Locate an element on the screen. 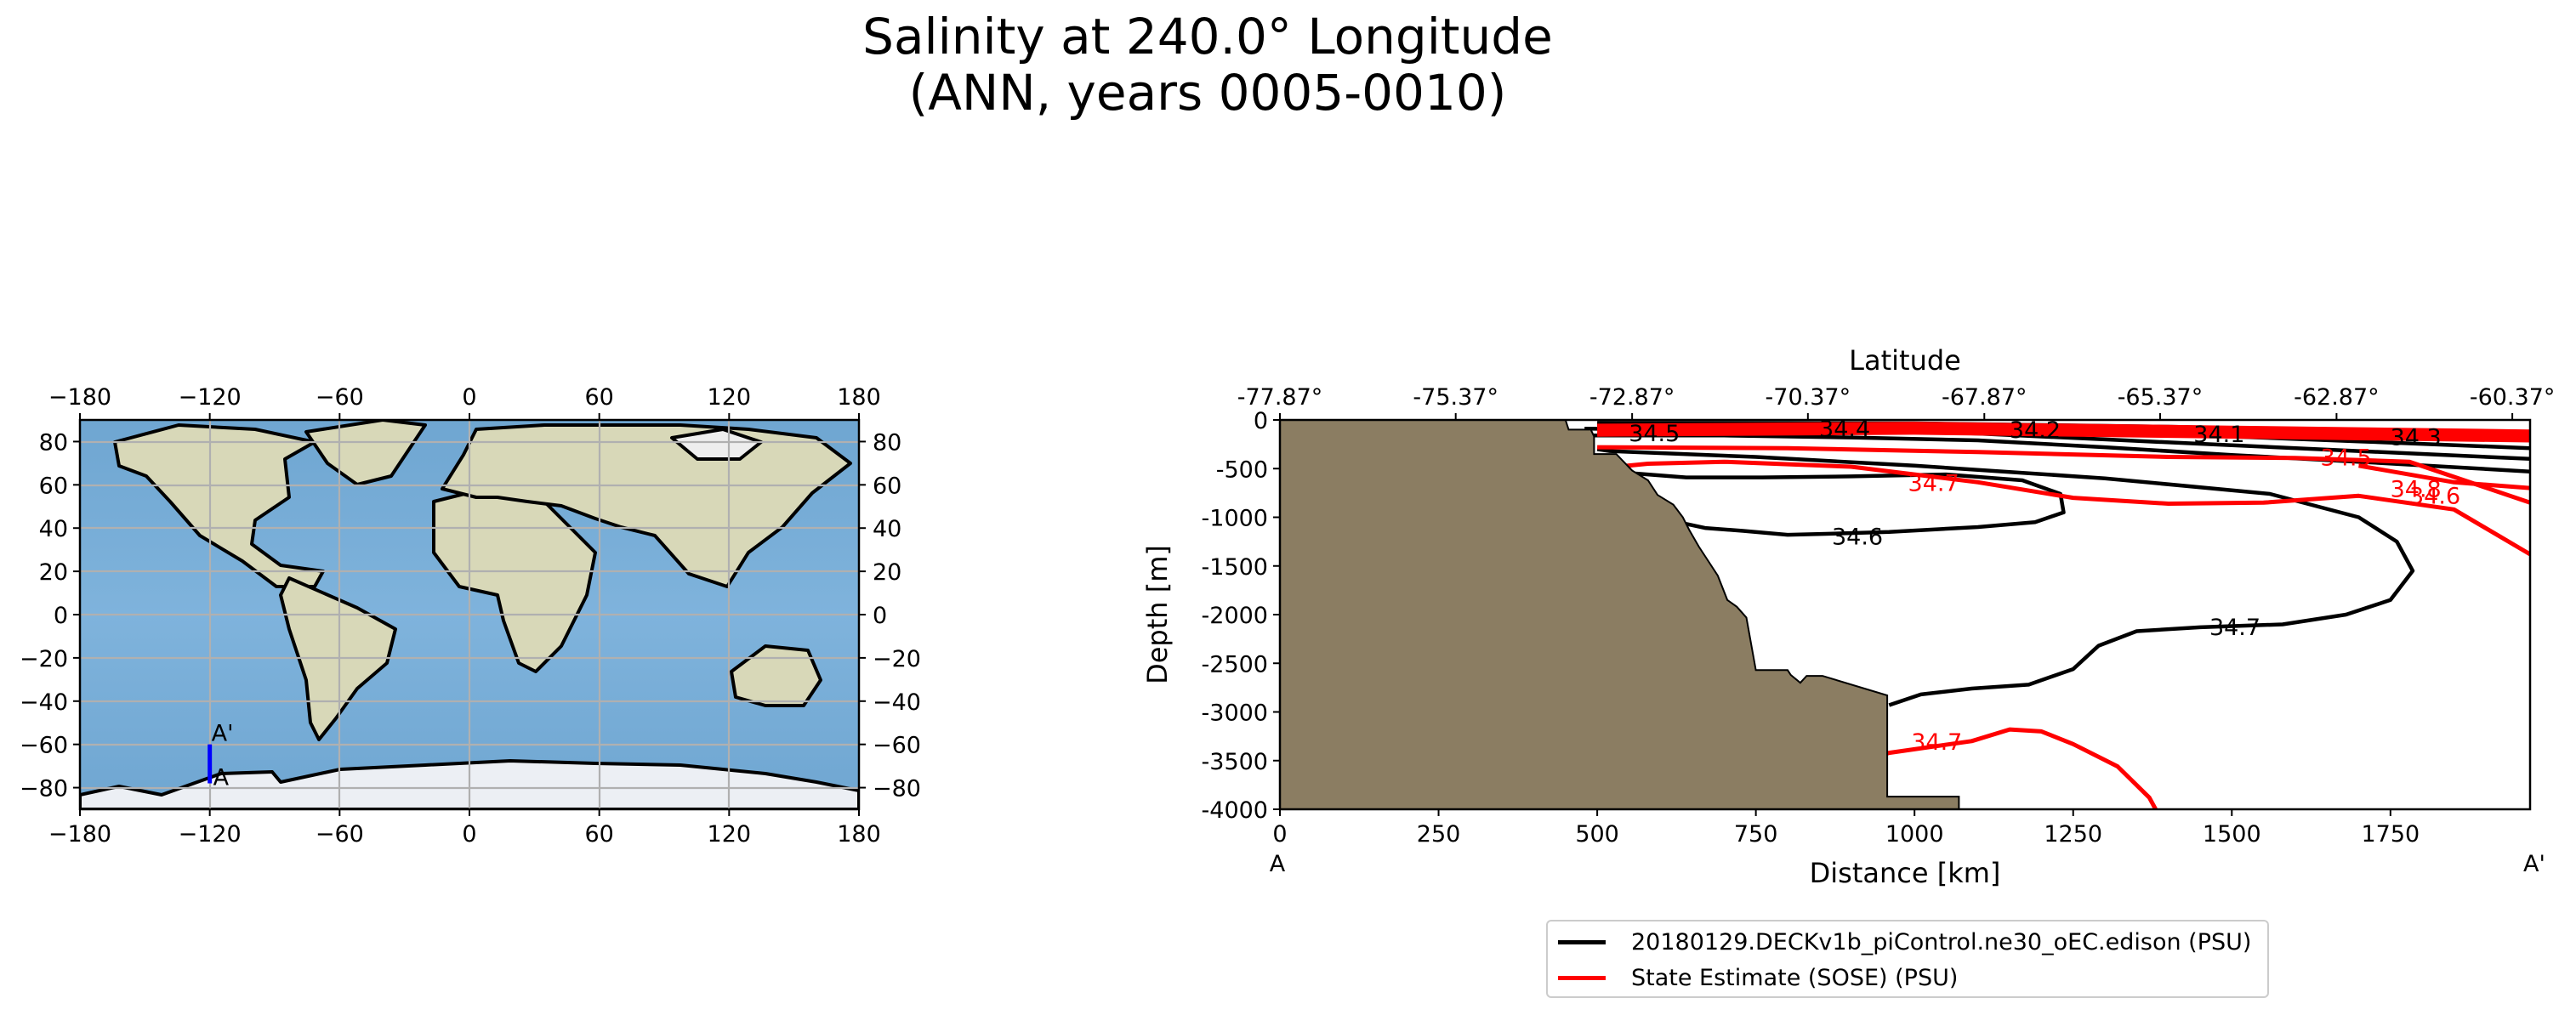 This screenshot has height=1015, width=2576. map-left-tick-label: −20 is located at coordinates (44, 659).